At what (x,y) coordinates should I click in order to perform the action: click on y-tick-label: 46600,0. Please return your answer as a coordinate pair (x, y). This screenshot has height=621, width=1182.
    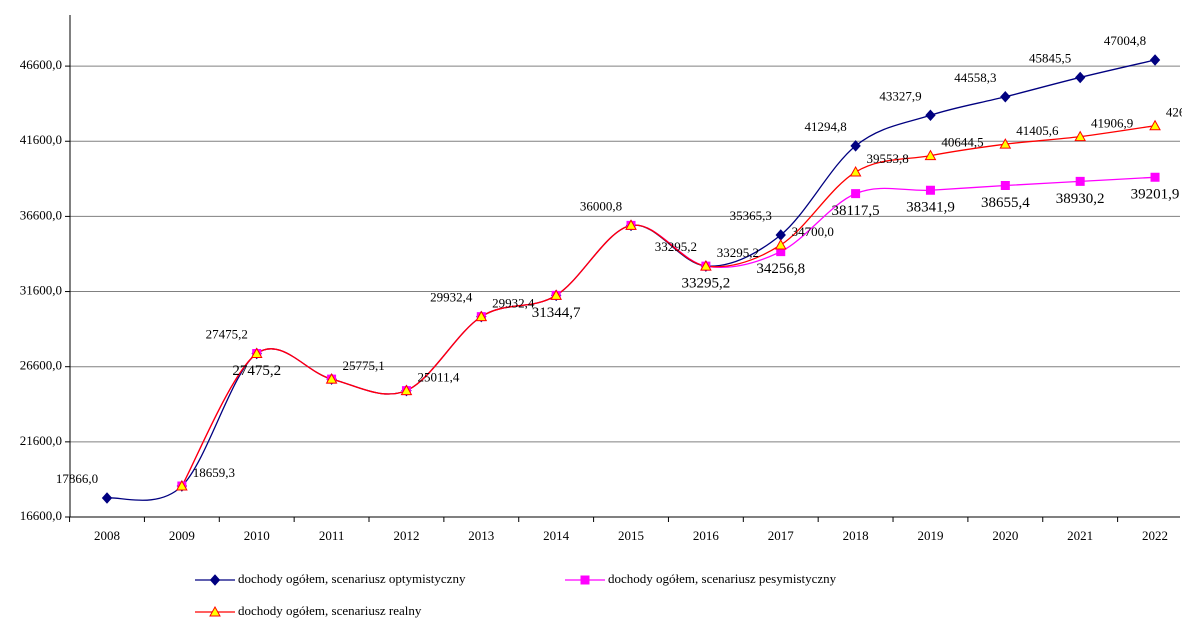
    Looking at the image, I should click on (41, 64).